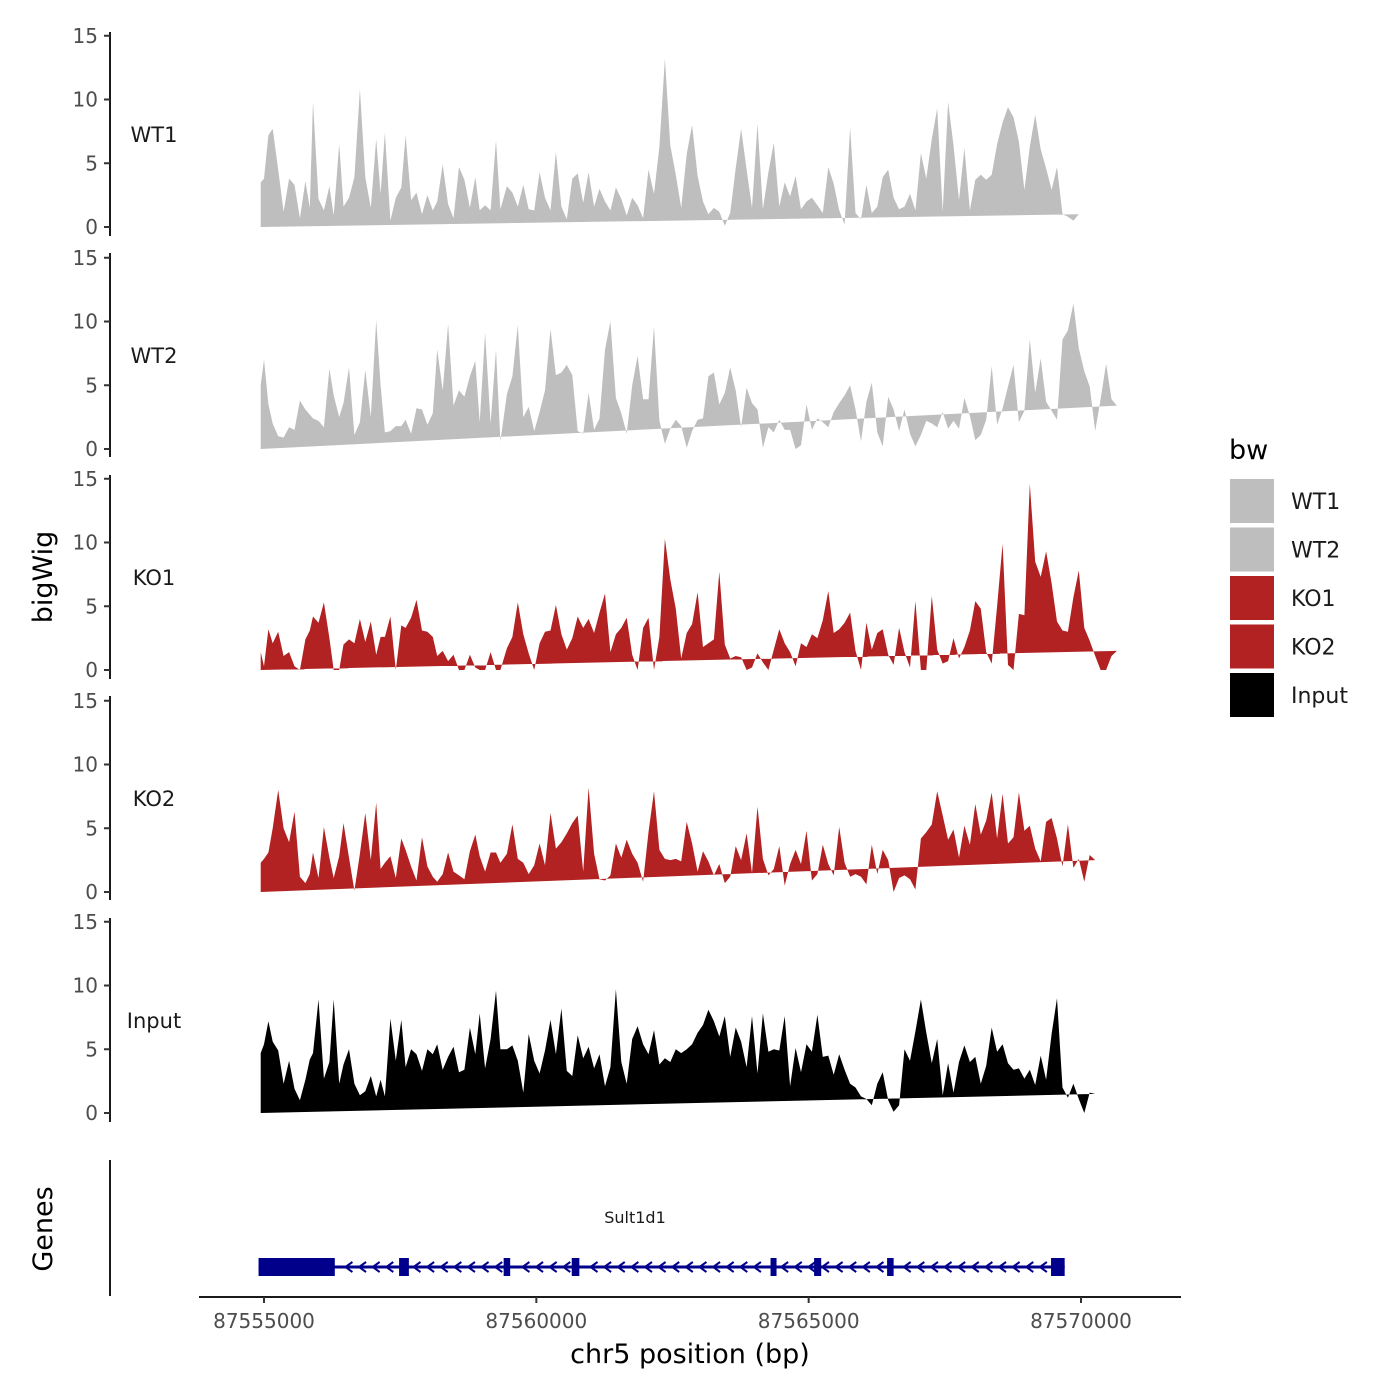 The height and width of the screenshot is (1400, 1400). I want to click on y-ticks-ko2: 0 5 10 15, so click(91, 796).